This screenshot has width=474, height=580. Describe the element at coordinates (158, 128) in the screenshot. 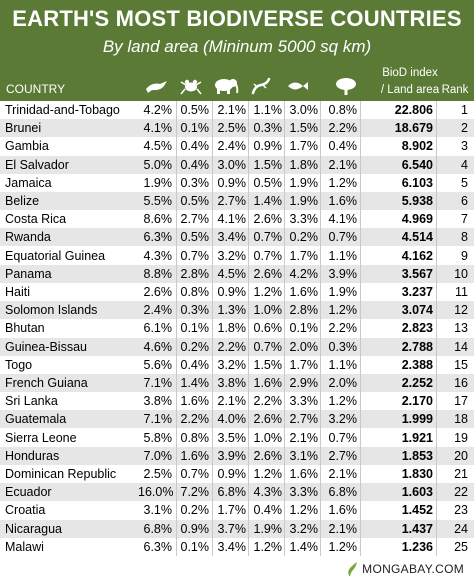

I see `value-cell: 4.1%` at that location.